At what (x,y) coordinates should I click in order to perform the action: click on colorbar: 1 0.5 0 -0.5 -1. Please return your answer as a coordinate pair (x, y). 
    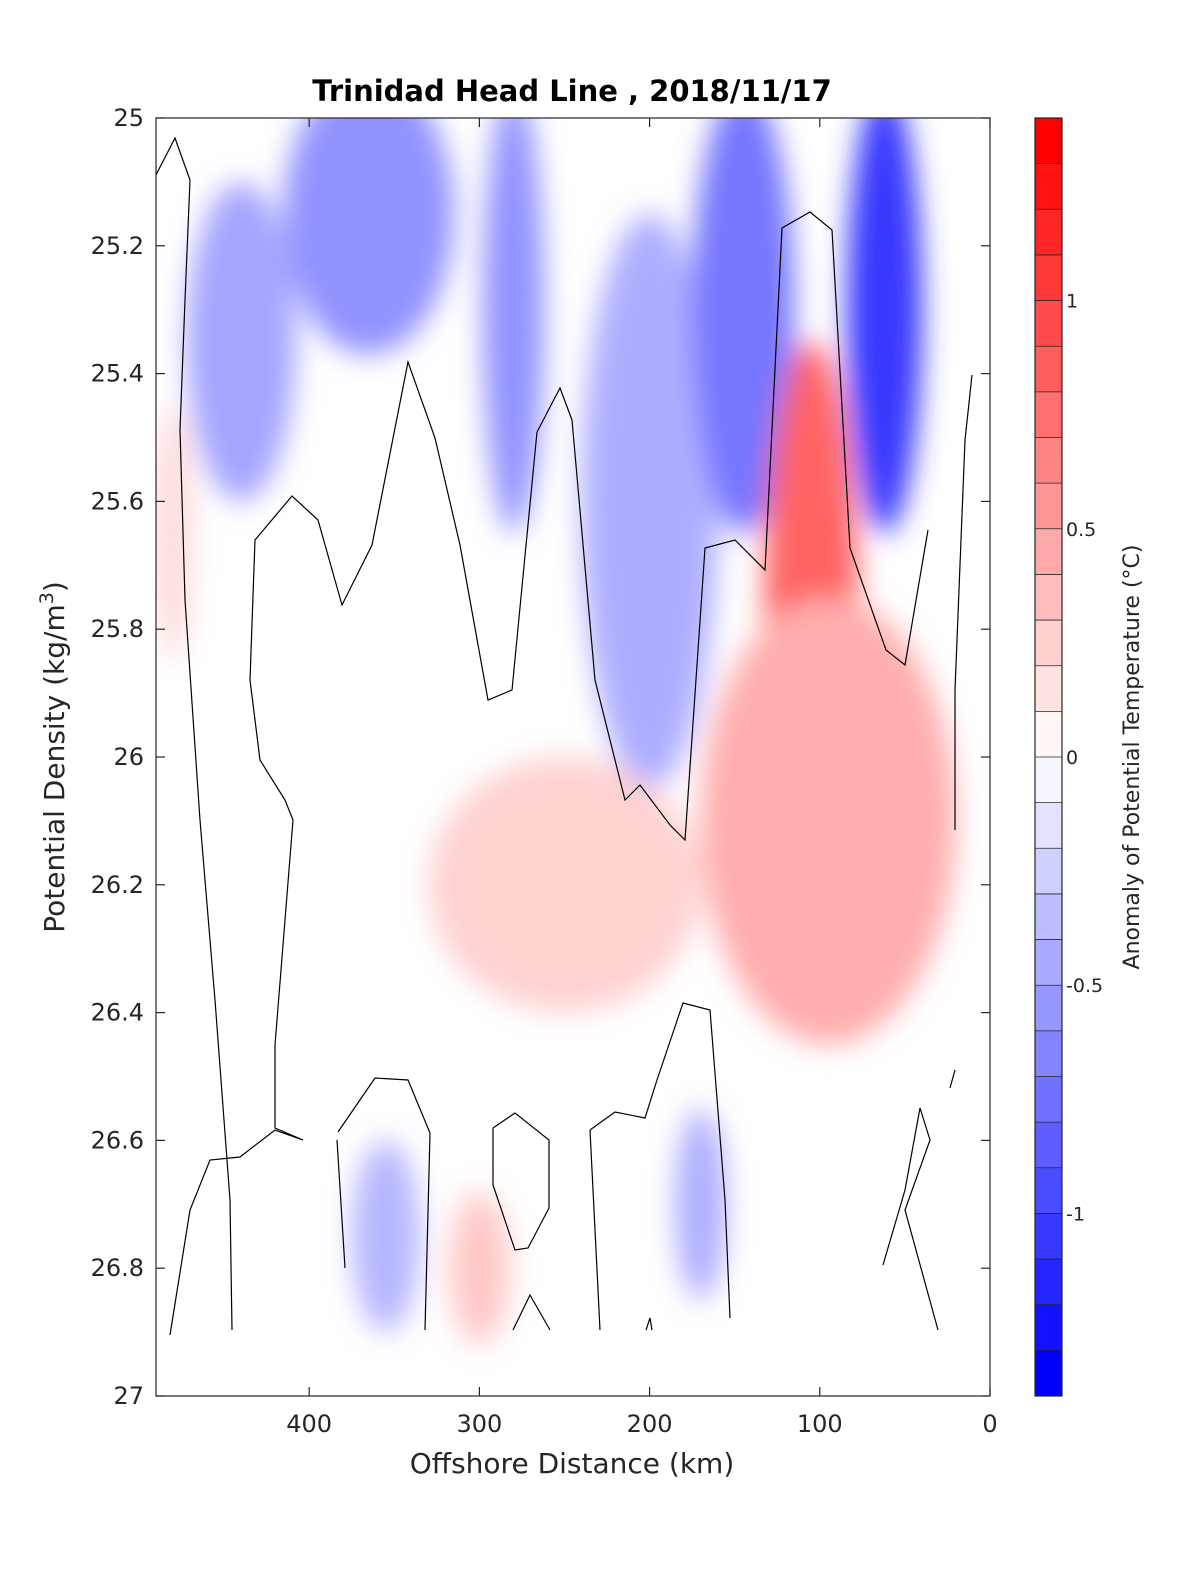
    Looking at the image, I should click on (1068, 757).